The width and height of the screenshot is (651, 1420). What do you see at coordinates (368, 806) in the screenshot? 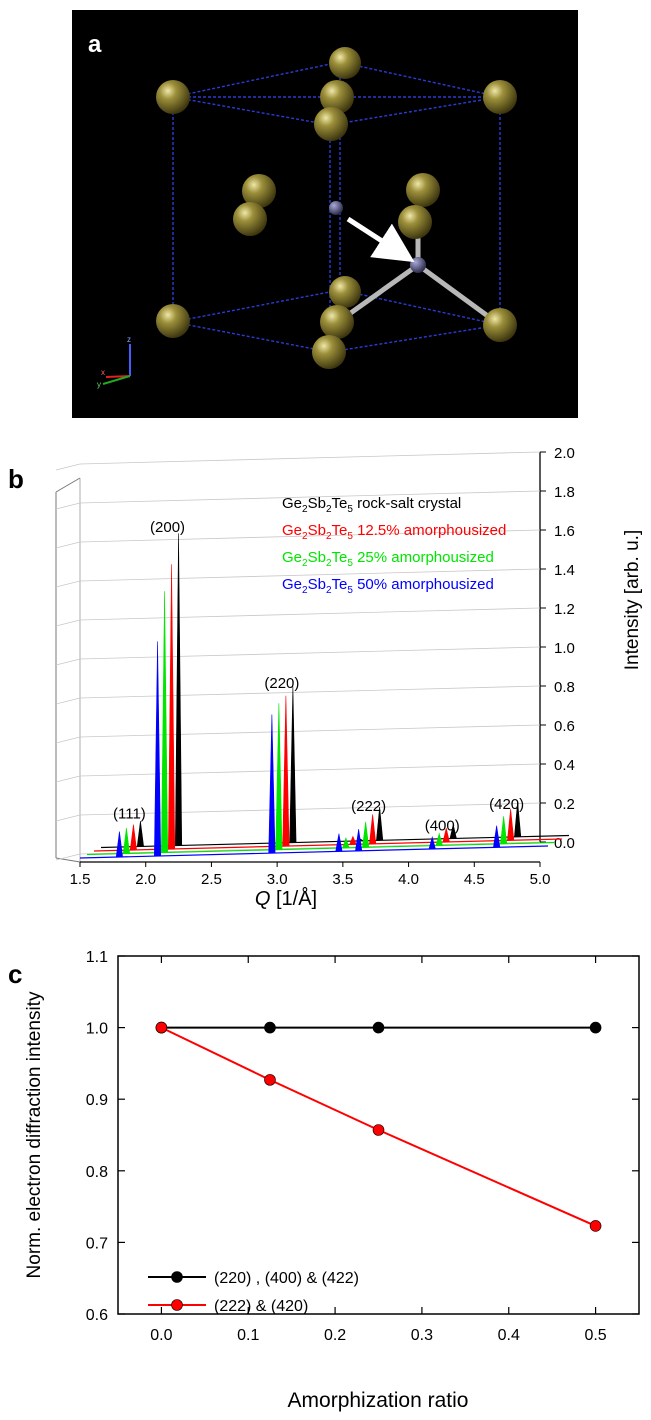
I see `peak-label: (222)` at bounding box center [368, 806].